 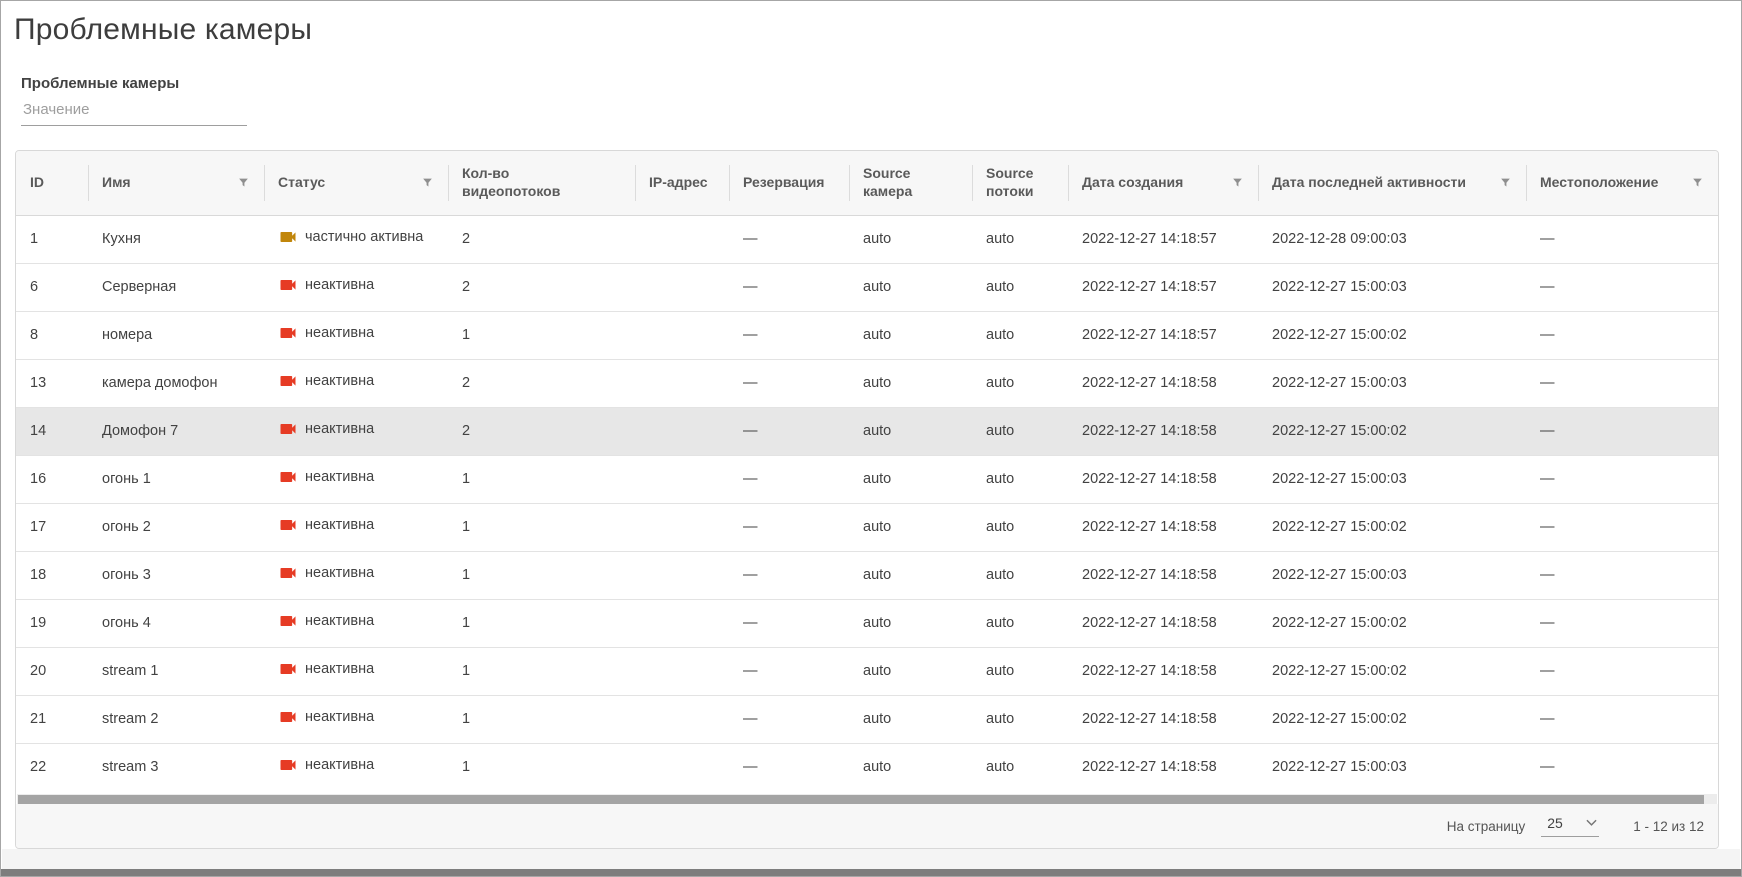 I want to click on cell-status: частично активна, so click(x=356, y=239).